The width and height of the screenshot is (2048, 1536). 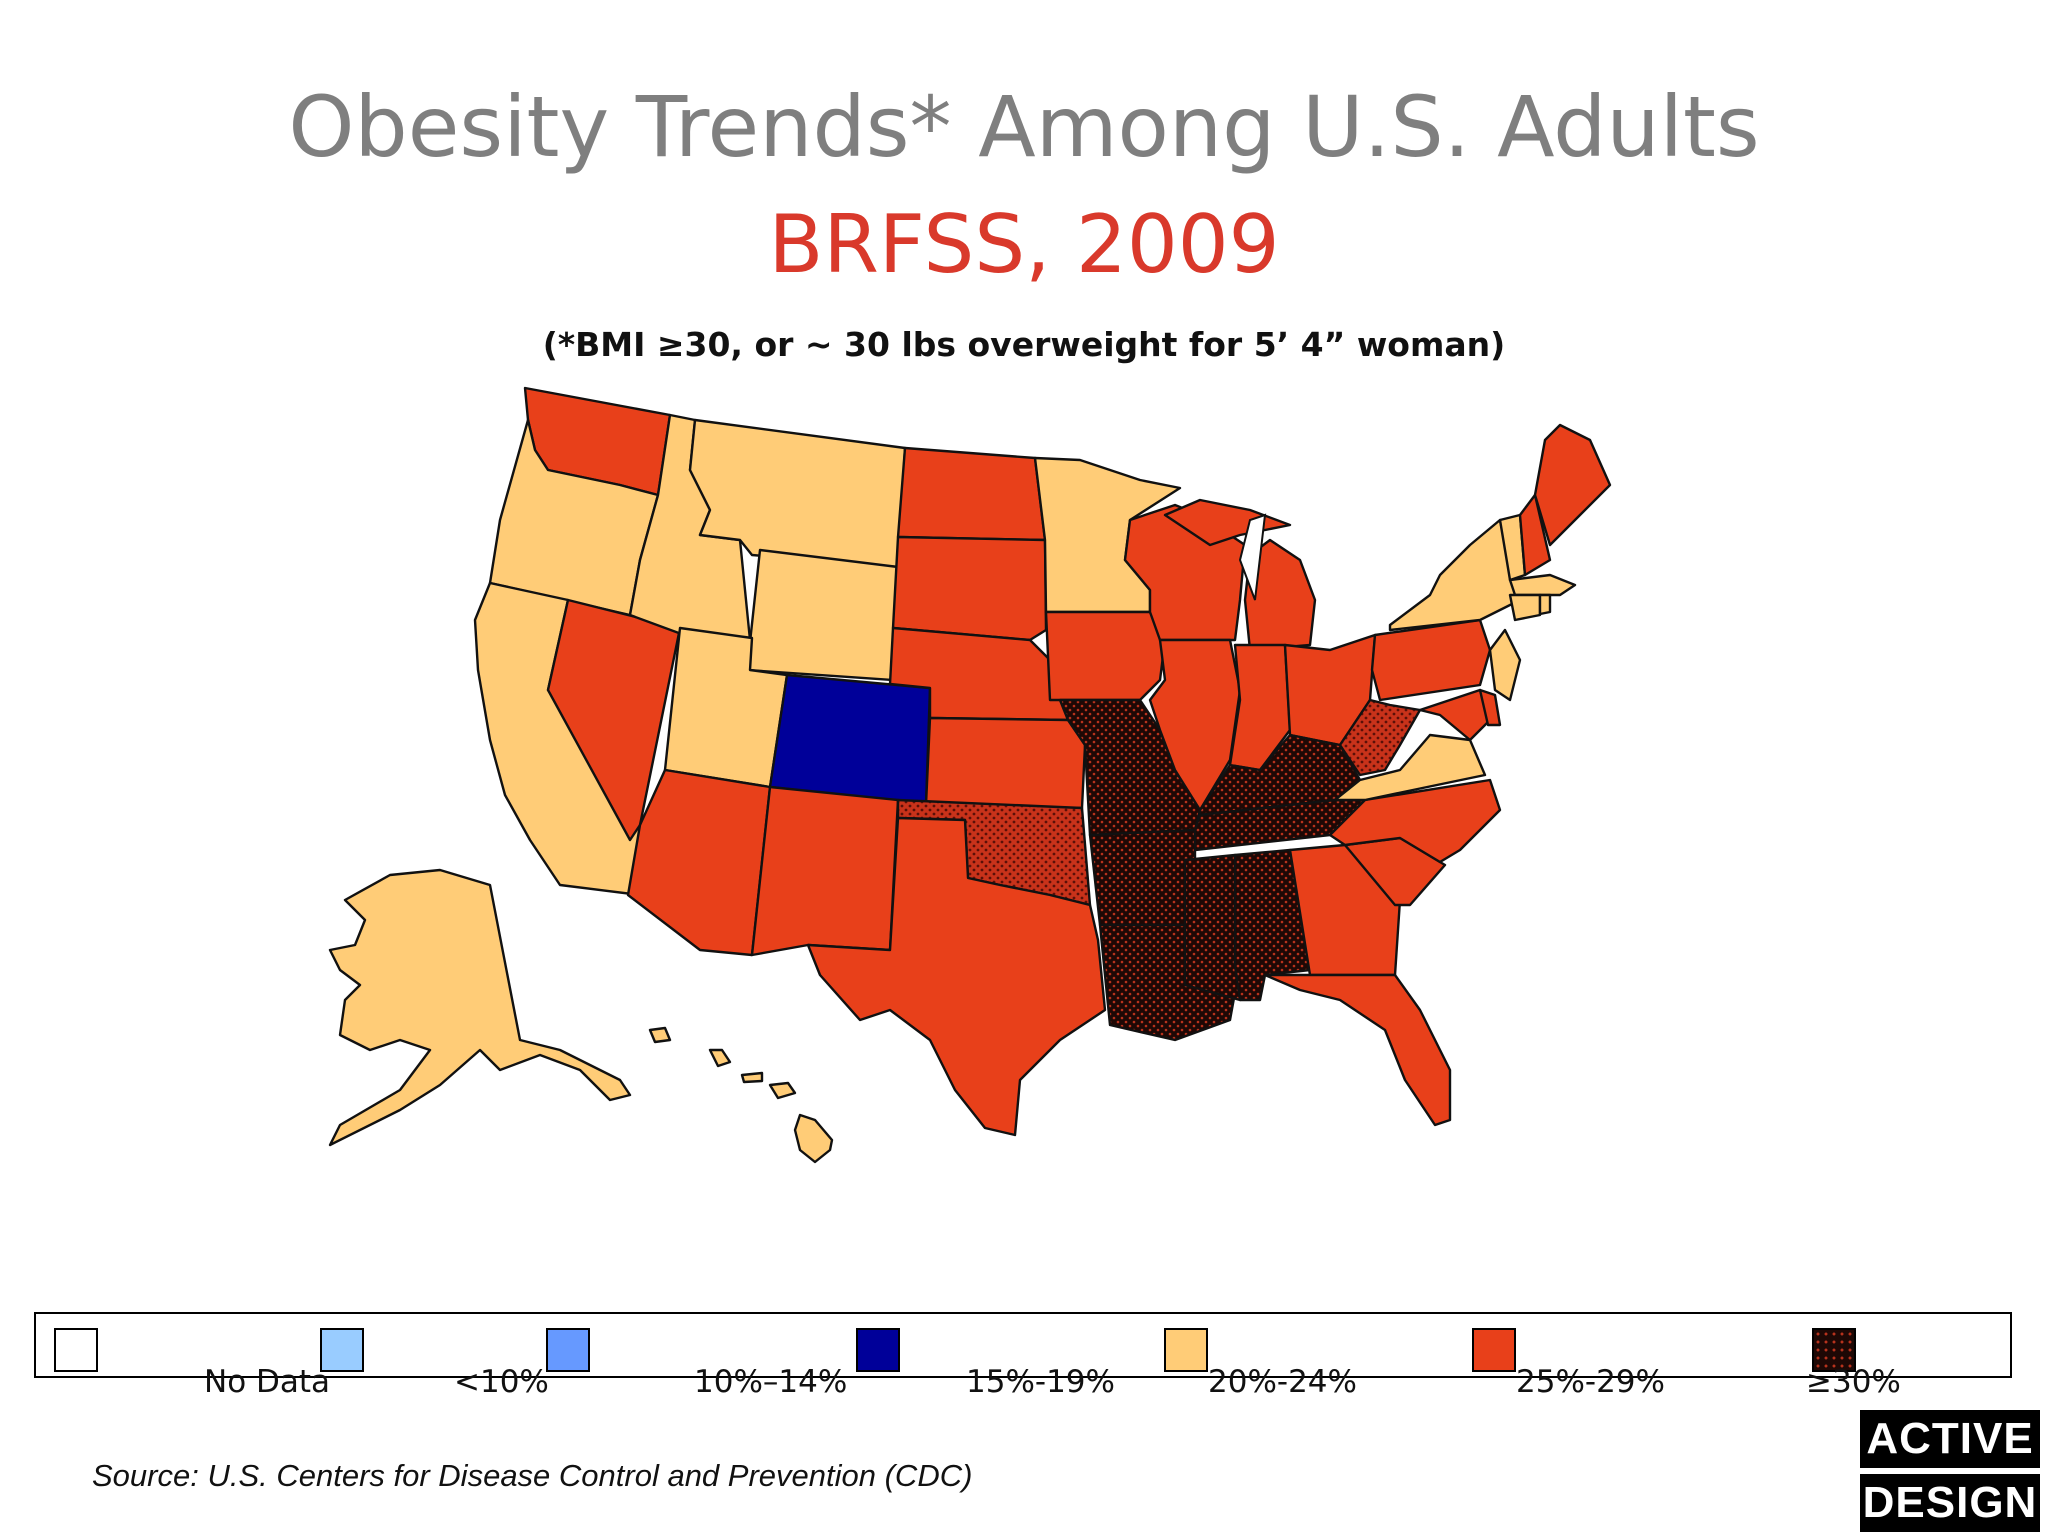 What do you see at coordinates (1545, 604) in the screenshot?
I see `state-rhode-island` at bounding box center [1545, 604].